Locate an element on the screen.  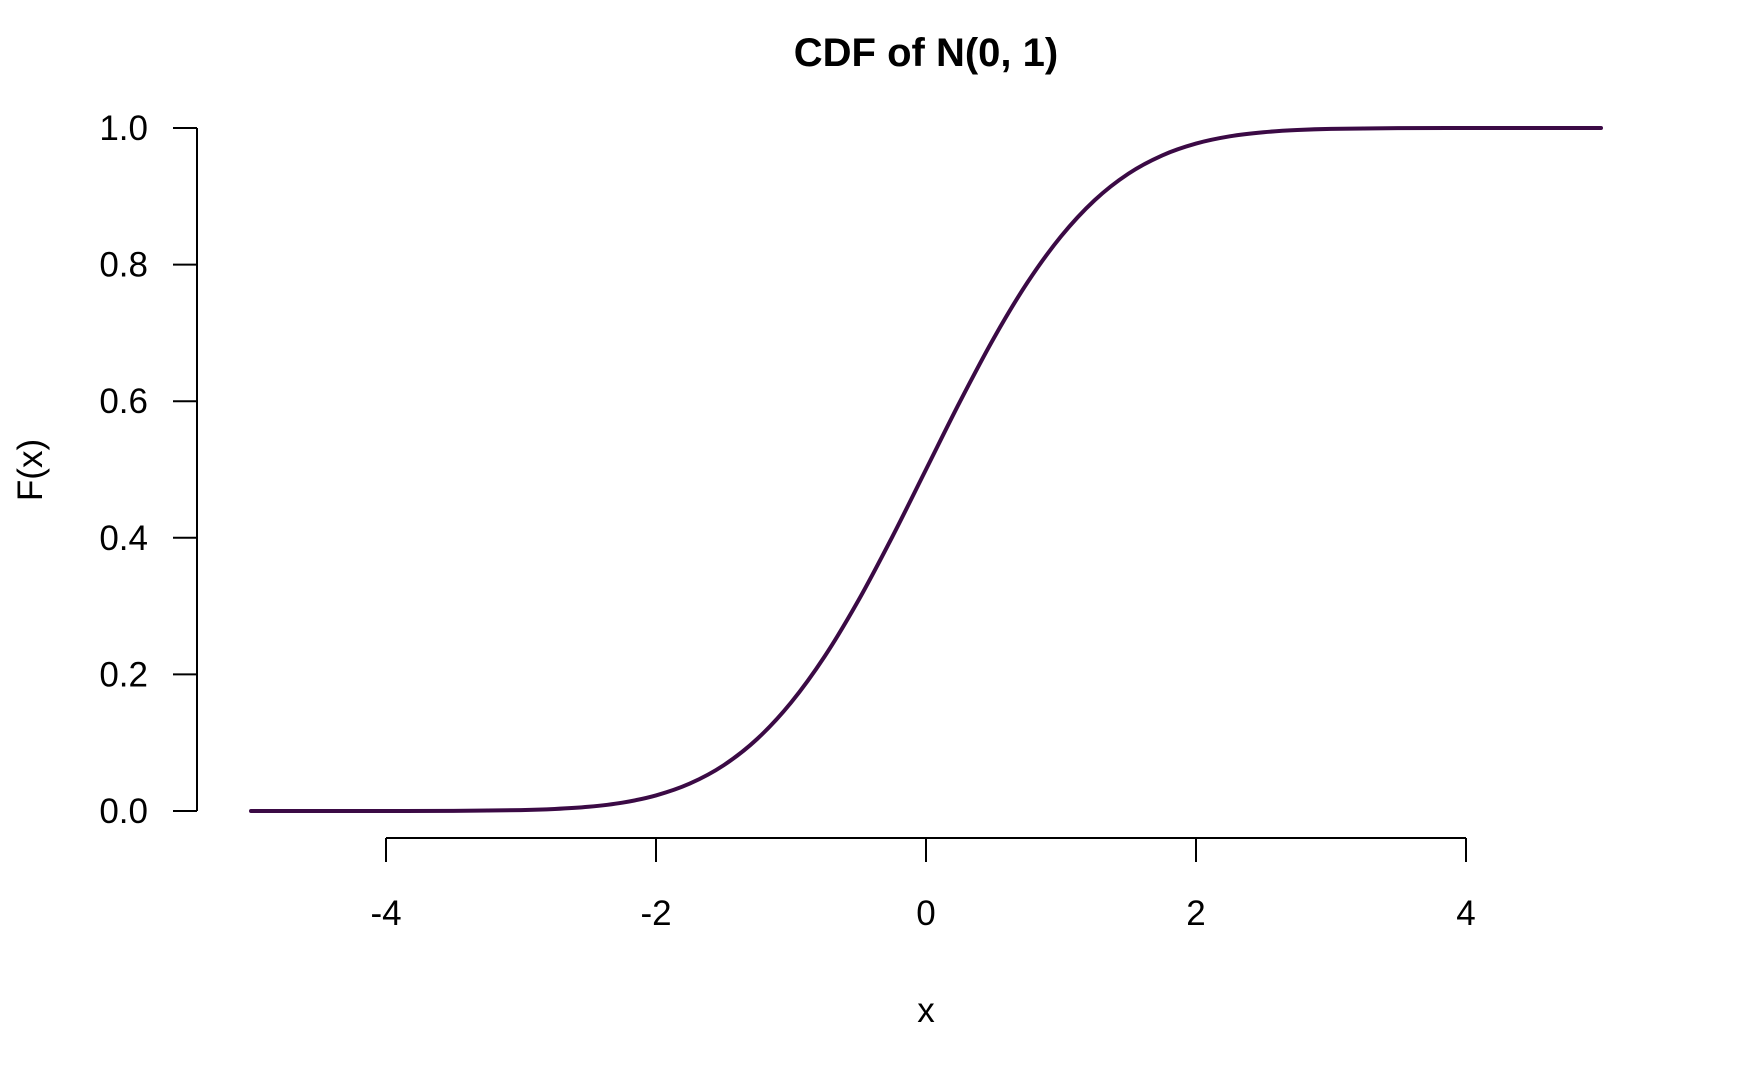
y-axis-label: F(x) is located at coordinates (30, 470).